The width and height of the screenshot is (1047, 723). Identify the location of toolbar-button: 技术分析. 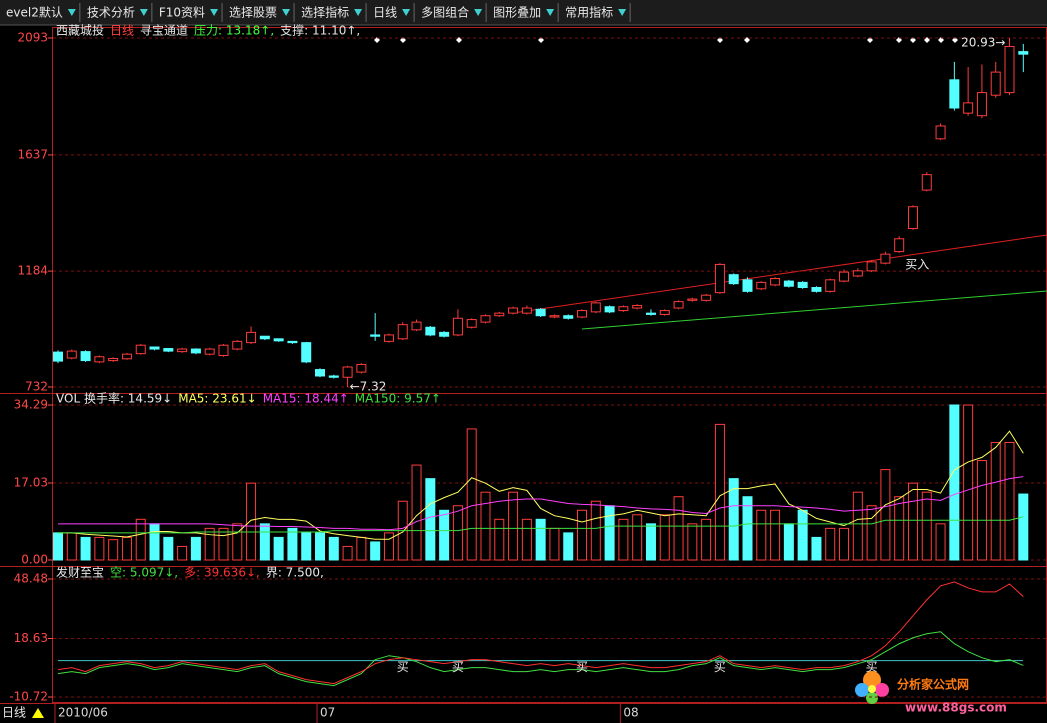
(111, 13).